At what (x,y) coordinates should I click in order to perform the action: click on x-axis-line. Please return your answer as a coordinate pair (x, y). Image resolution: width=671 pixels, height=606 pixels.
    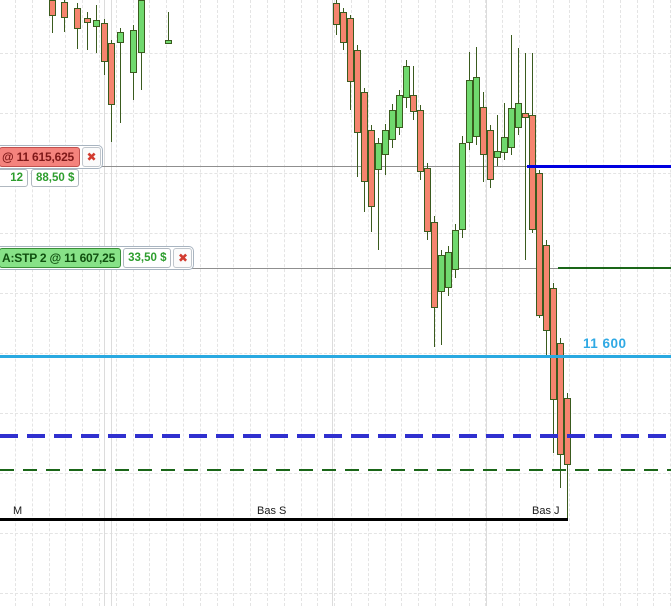
    Looking at the image, I should click on (284, 519).